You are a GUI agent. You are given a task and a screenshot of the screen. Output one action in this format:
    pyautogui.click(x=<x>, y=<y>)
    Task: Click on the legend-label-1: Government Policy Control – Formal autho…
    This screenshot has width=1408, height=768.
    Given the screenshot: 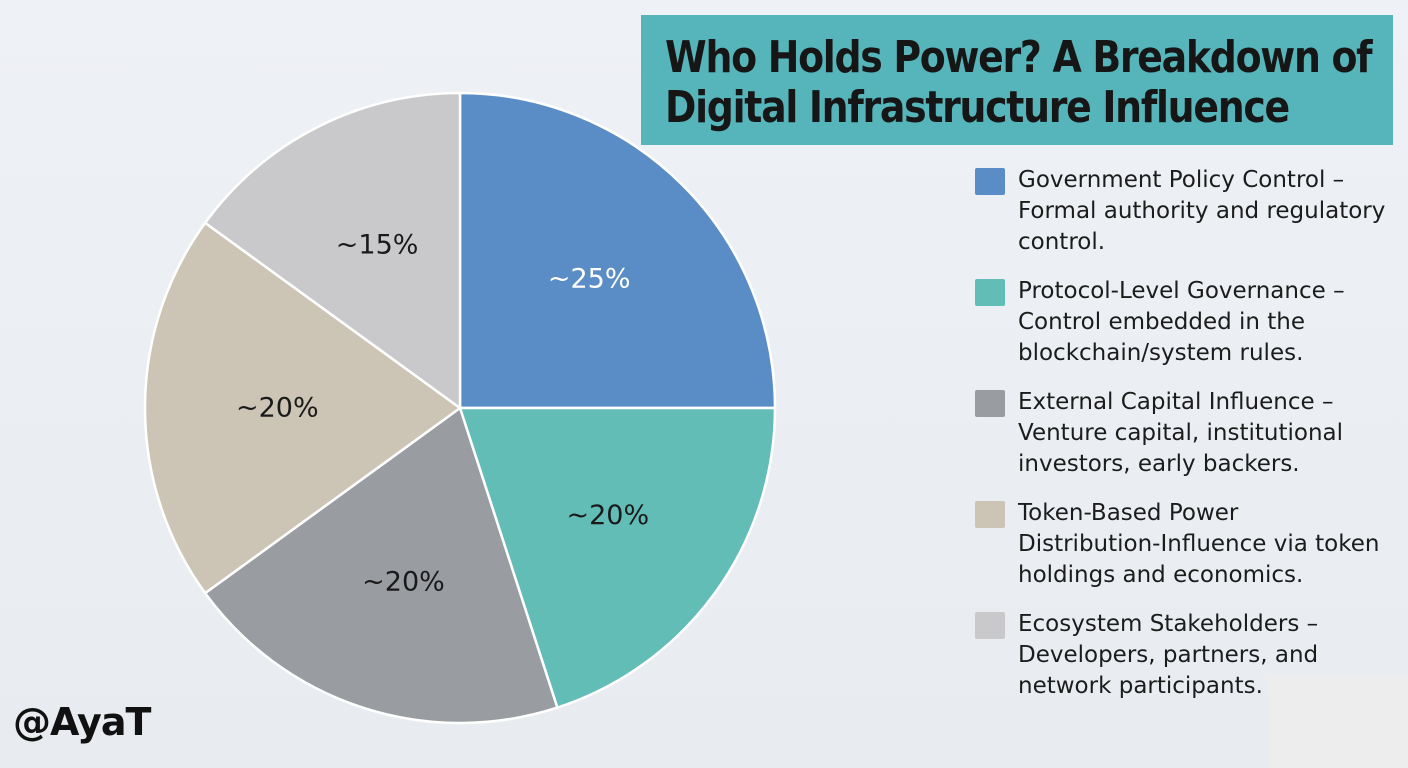 What is the action you would take?
    pyautogui.click(x=1202, y=211)
    